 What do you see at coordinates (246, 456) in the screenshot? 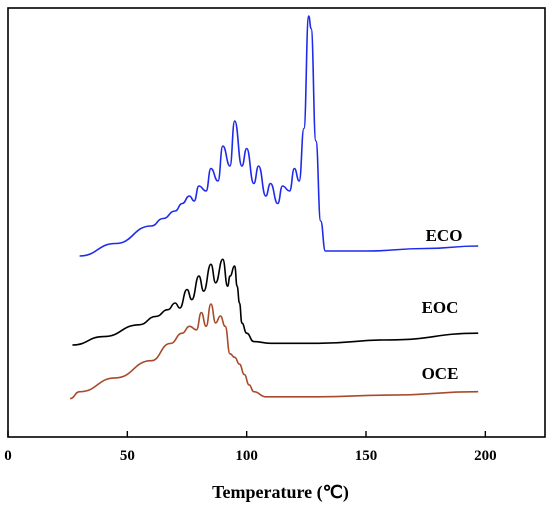
I see `x-tick-label: 100` at bounding box center [246, 456].